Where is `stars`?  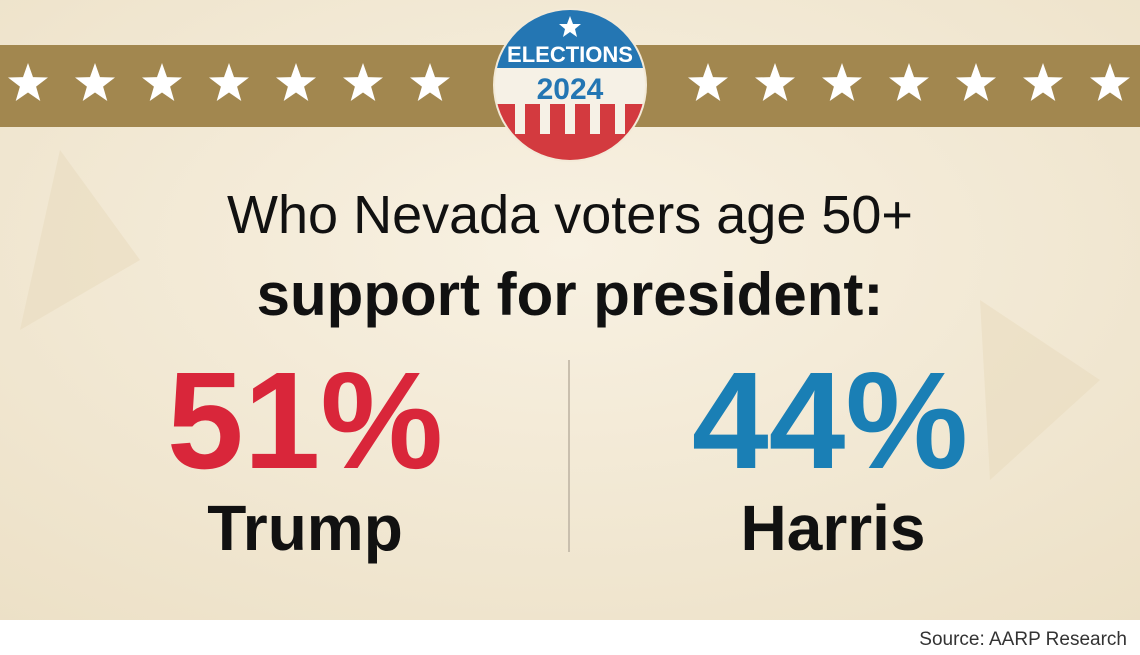 stars is located at coordinates (569, 82).